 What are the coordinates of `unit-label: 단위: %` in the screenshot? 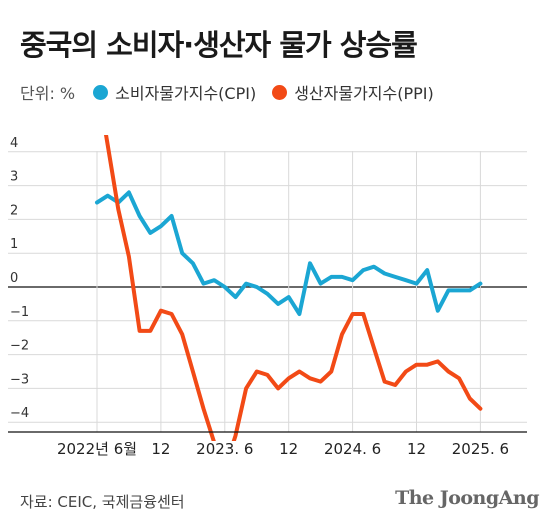 It's located at (48, 93).